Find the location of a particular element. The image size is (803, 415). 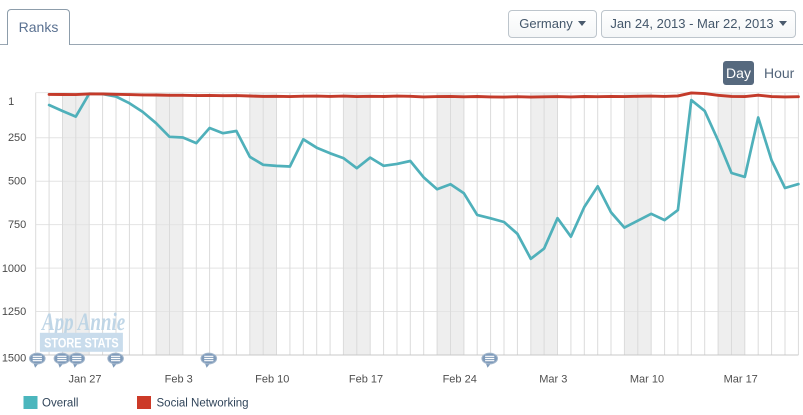

svg-text: Feb 10 is located at coordinates (272, 379).